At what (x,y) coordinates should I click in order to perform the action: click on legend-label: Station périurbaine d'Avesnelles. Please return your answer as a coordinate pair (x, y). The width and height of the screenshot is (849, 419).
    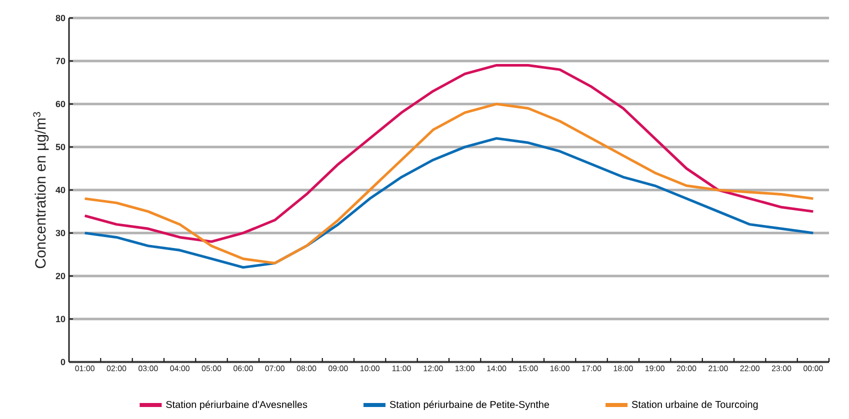
    Looking at the image, I should click on (237, 405).